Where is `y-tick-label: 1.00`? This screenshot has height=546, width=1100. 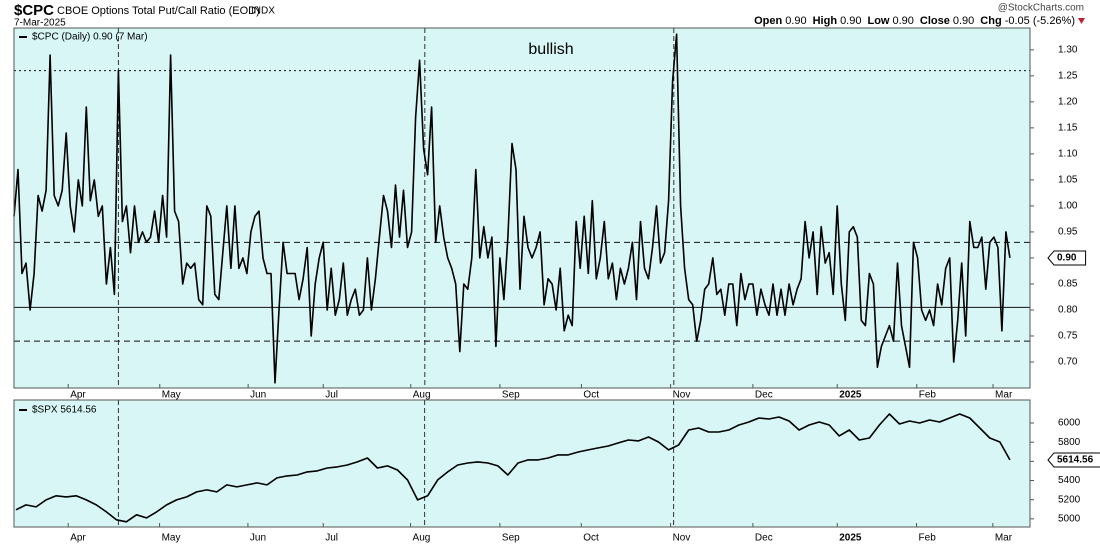 y-tick-label: 1.00 is located at coordinates (1068, 206).